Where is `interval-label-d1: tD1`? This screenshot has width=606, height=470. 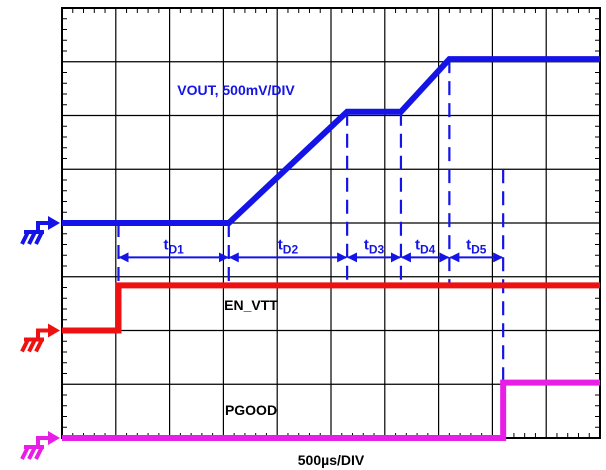 interval-label-d1: tD1 is located at coordinates (173, 246).